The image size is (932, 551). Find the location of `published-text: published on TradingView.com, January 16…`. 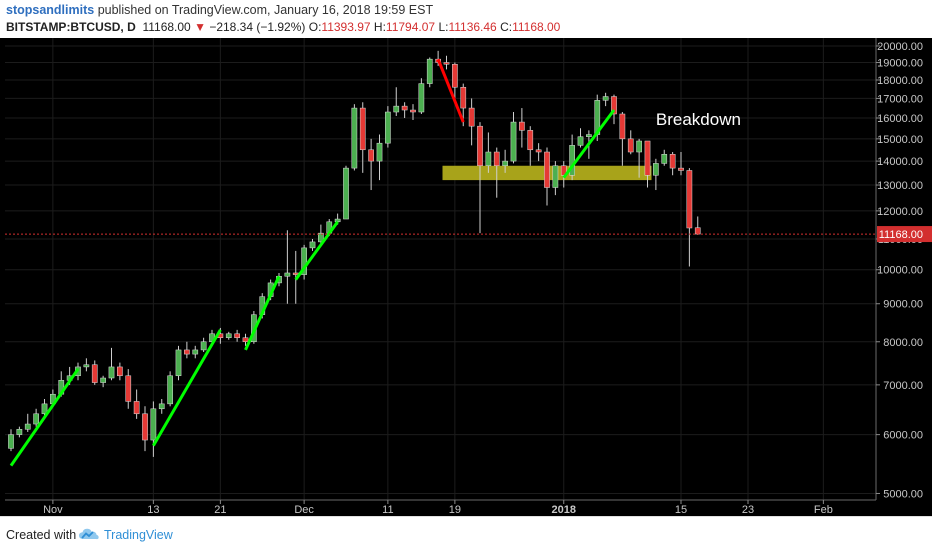

published-text: published on TradingView.com, January 16… is located at coordinates (265, 10).